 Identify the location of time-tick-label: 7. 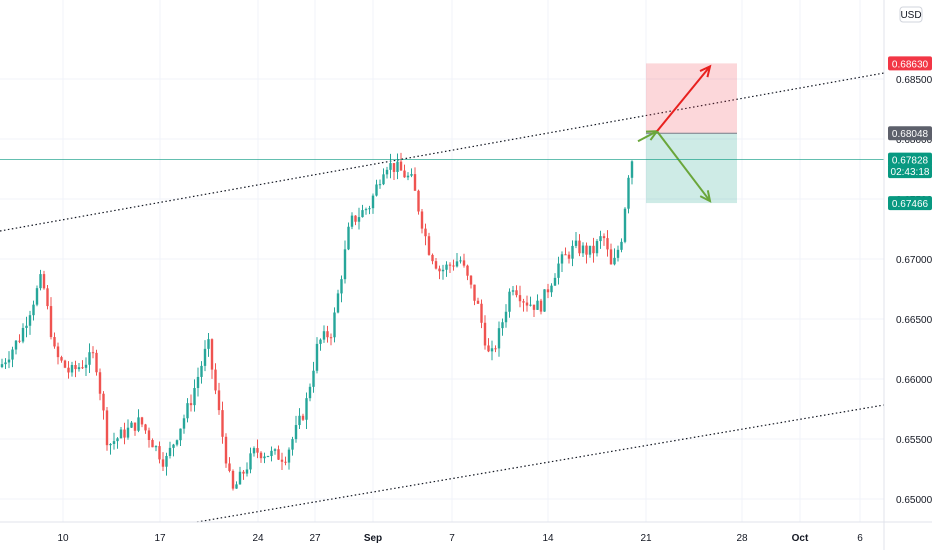
(452, 538).